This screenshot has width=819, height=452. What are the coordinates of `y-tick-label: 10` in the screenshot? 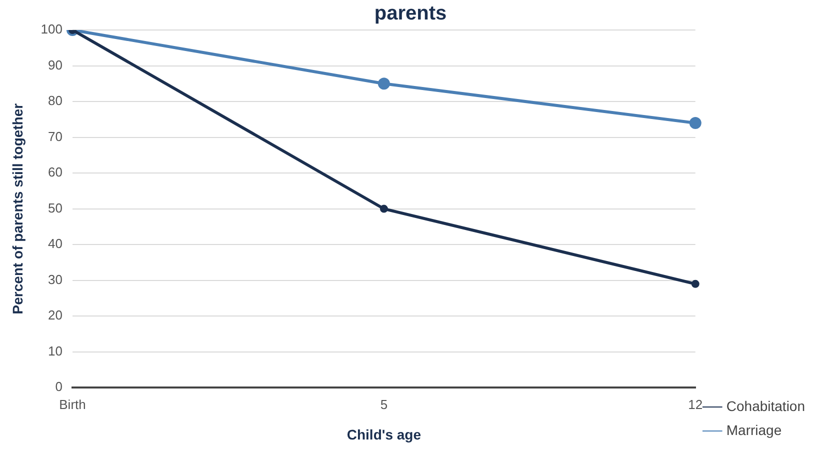 It's located at (55, 350).